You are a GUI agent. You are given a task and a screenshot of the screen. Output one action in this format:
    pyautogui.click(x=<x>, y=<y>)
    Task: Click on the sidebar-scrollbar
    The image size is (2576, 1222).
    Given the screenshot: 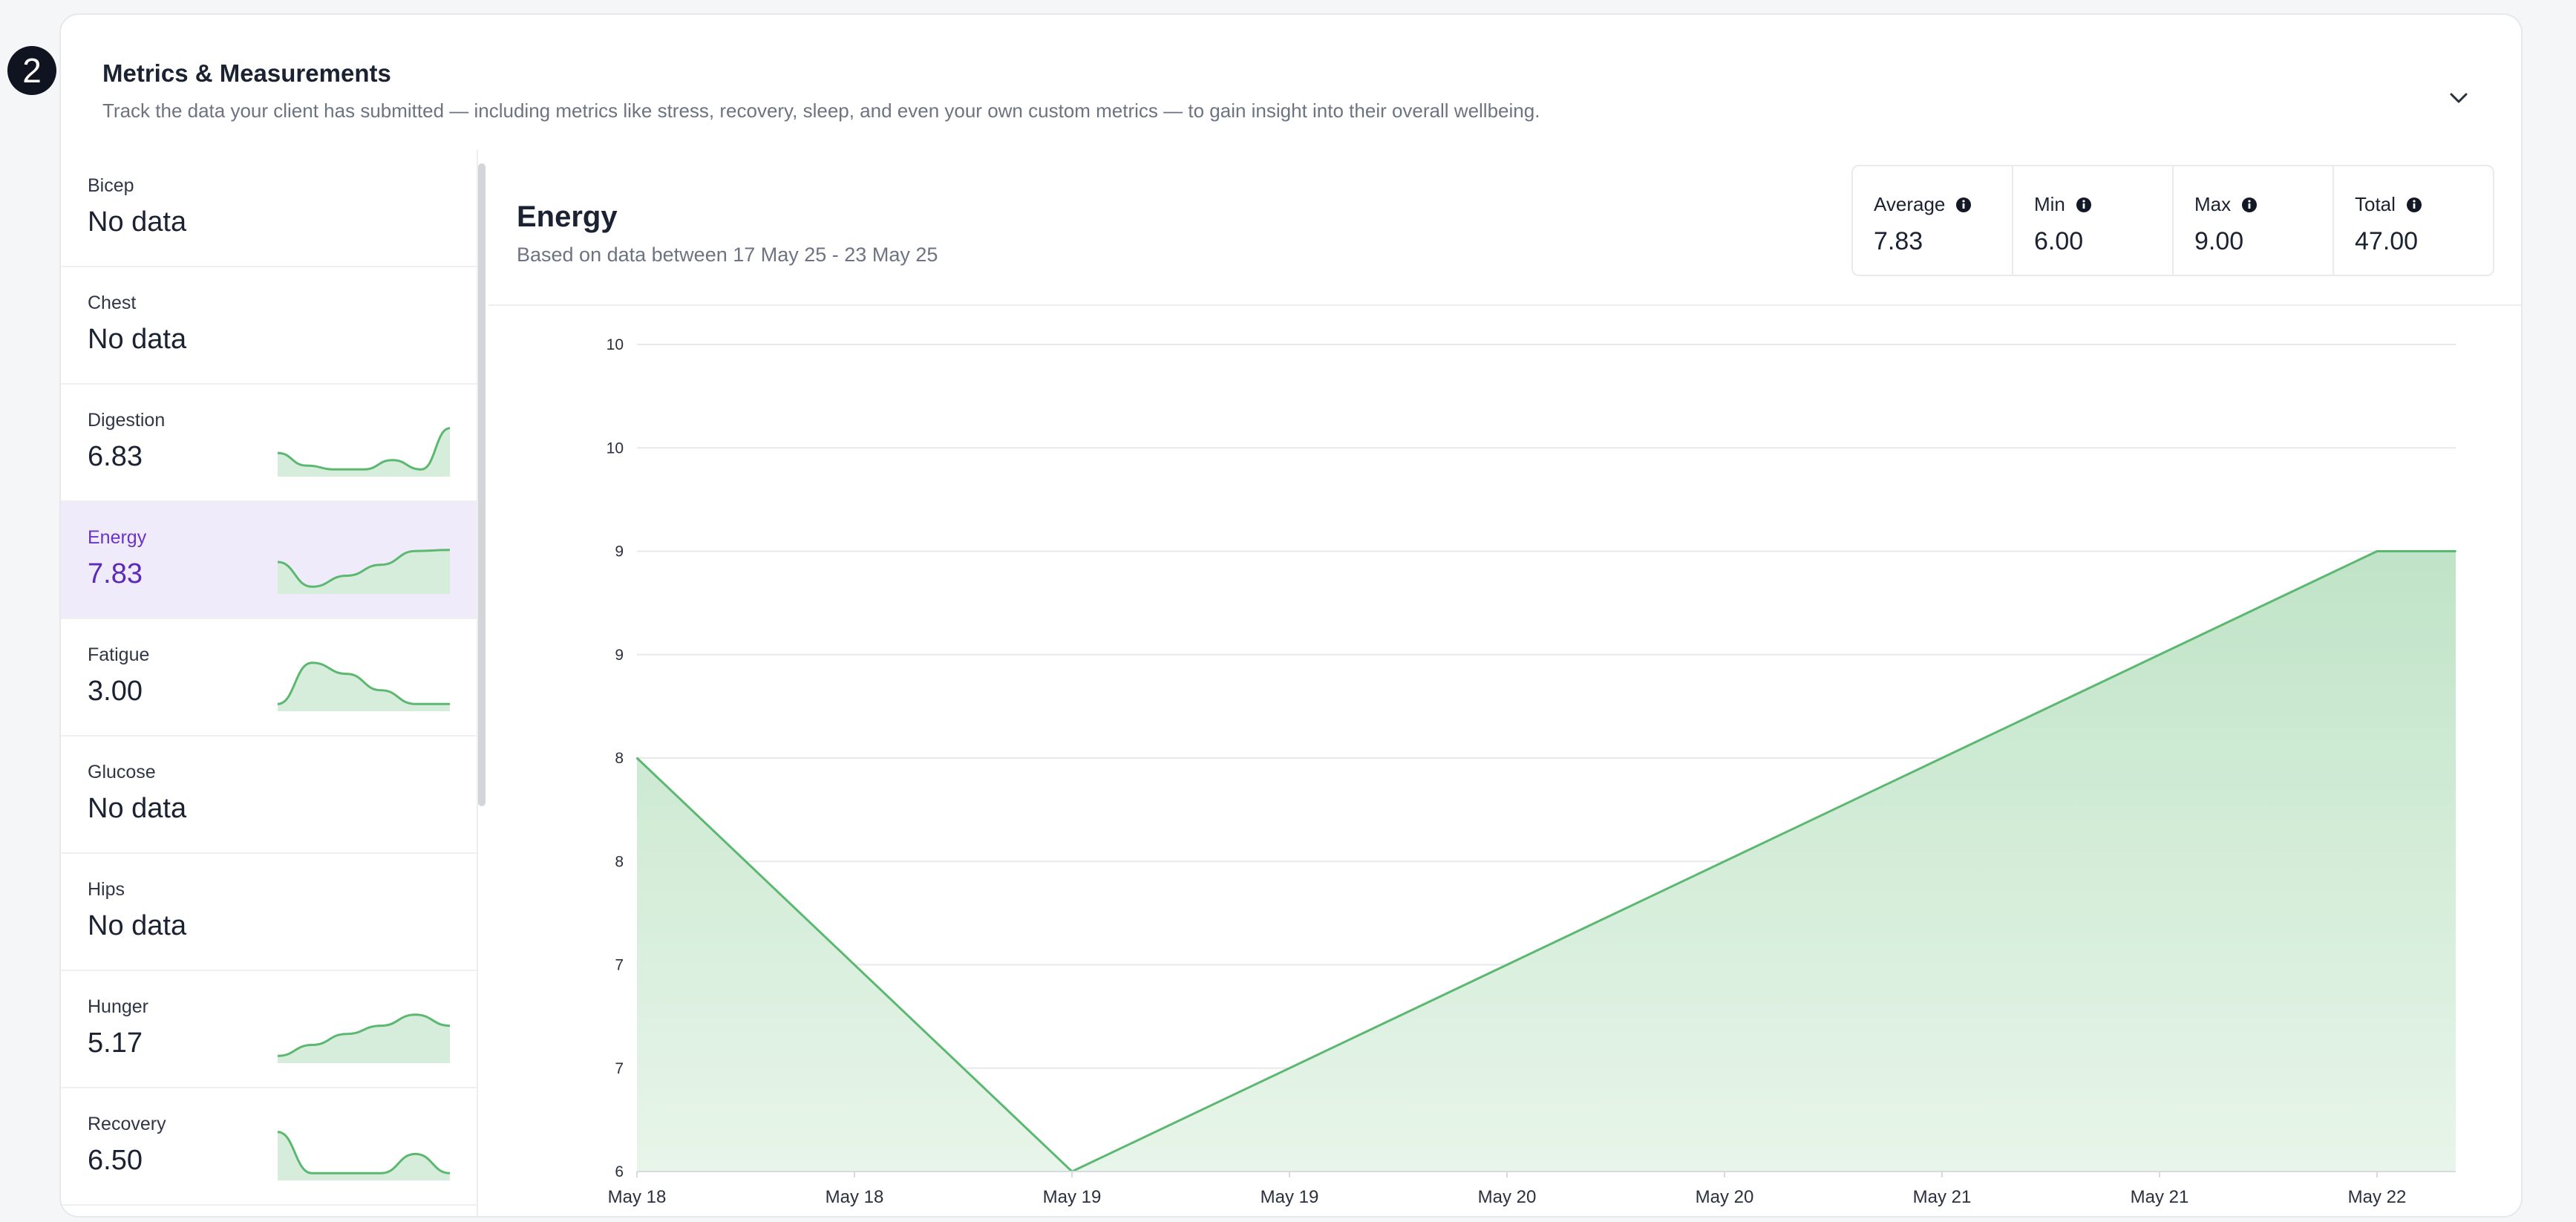 What is the action you would take?
    pyautogui.click(x=482, y=484)
    